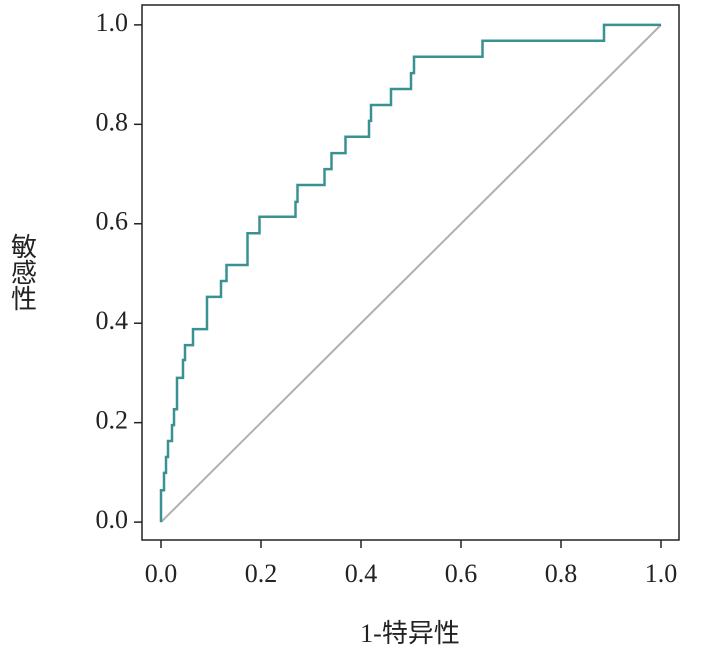  I want to click on y-tick-label: 0.8, so click(112, 121).